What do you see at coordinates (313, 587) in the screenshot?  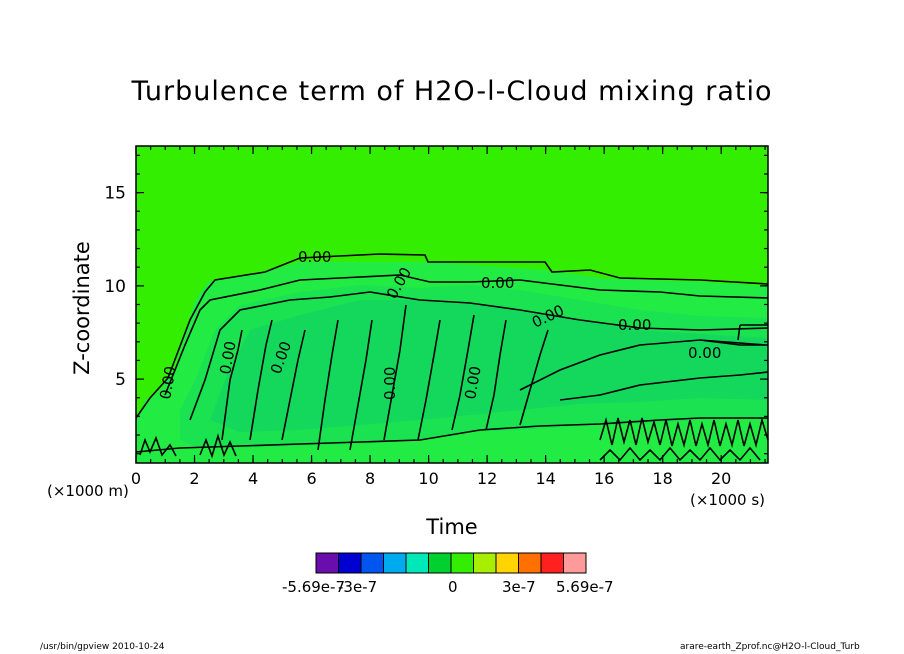 I see `colorbar-label: -5.69e-7` at bounding box center [313, 587].